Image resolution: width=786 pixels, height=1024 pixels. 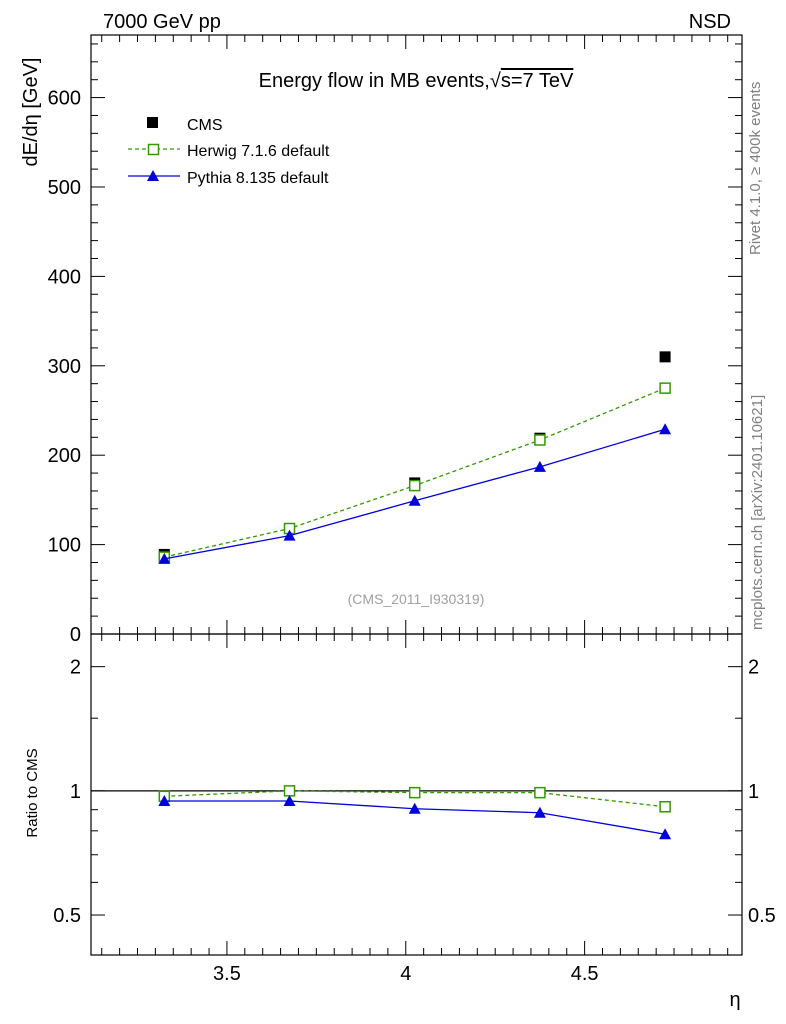 What do you see at coordinates (205, 125) in the screenshot?
I see `legend-label-cms: CMS` at bounding box center [205, 125].